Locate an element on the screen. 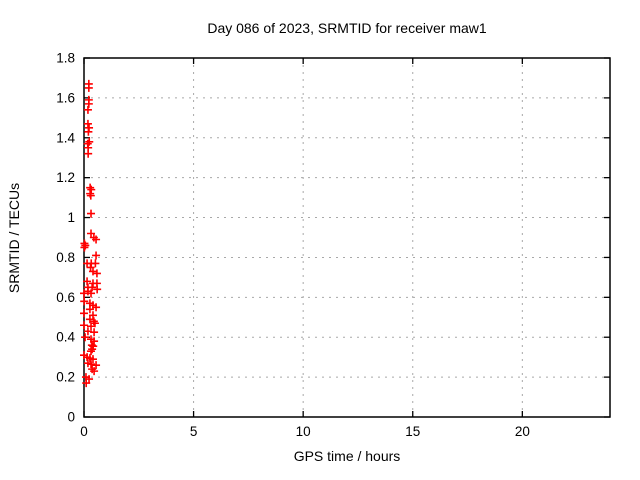 The height and width of the screenshot is (480, 640). y-tick-label: 1.4 is located at coordinates (65, 137).